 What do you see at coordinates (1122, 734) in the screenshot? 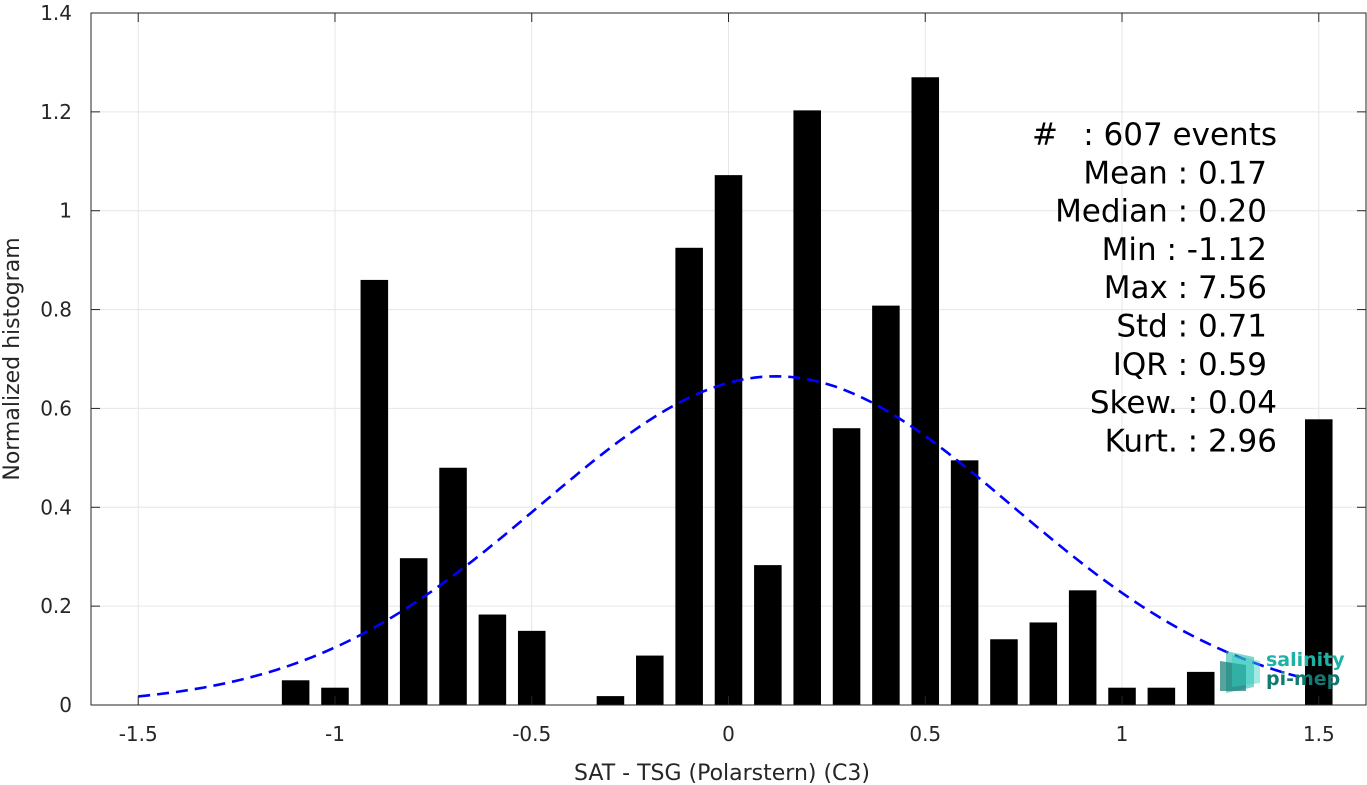
I see `x-tick-label: 1` at bounding box center [1122, 734].